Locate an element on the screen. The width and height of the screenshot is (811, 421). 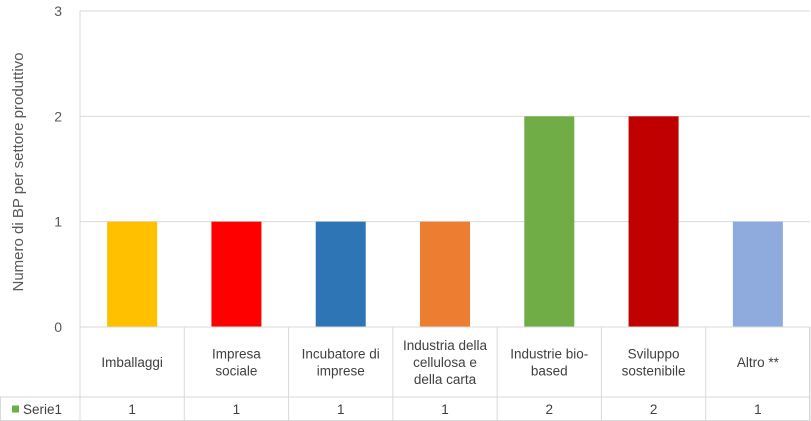
y-tick-label: 3 is located at coordinates (58, 11).